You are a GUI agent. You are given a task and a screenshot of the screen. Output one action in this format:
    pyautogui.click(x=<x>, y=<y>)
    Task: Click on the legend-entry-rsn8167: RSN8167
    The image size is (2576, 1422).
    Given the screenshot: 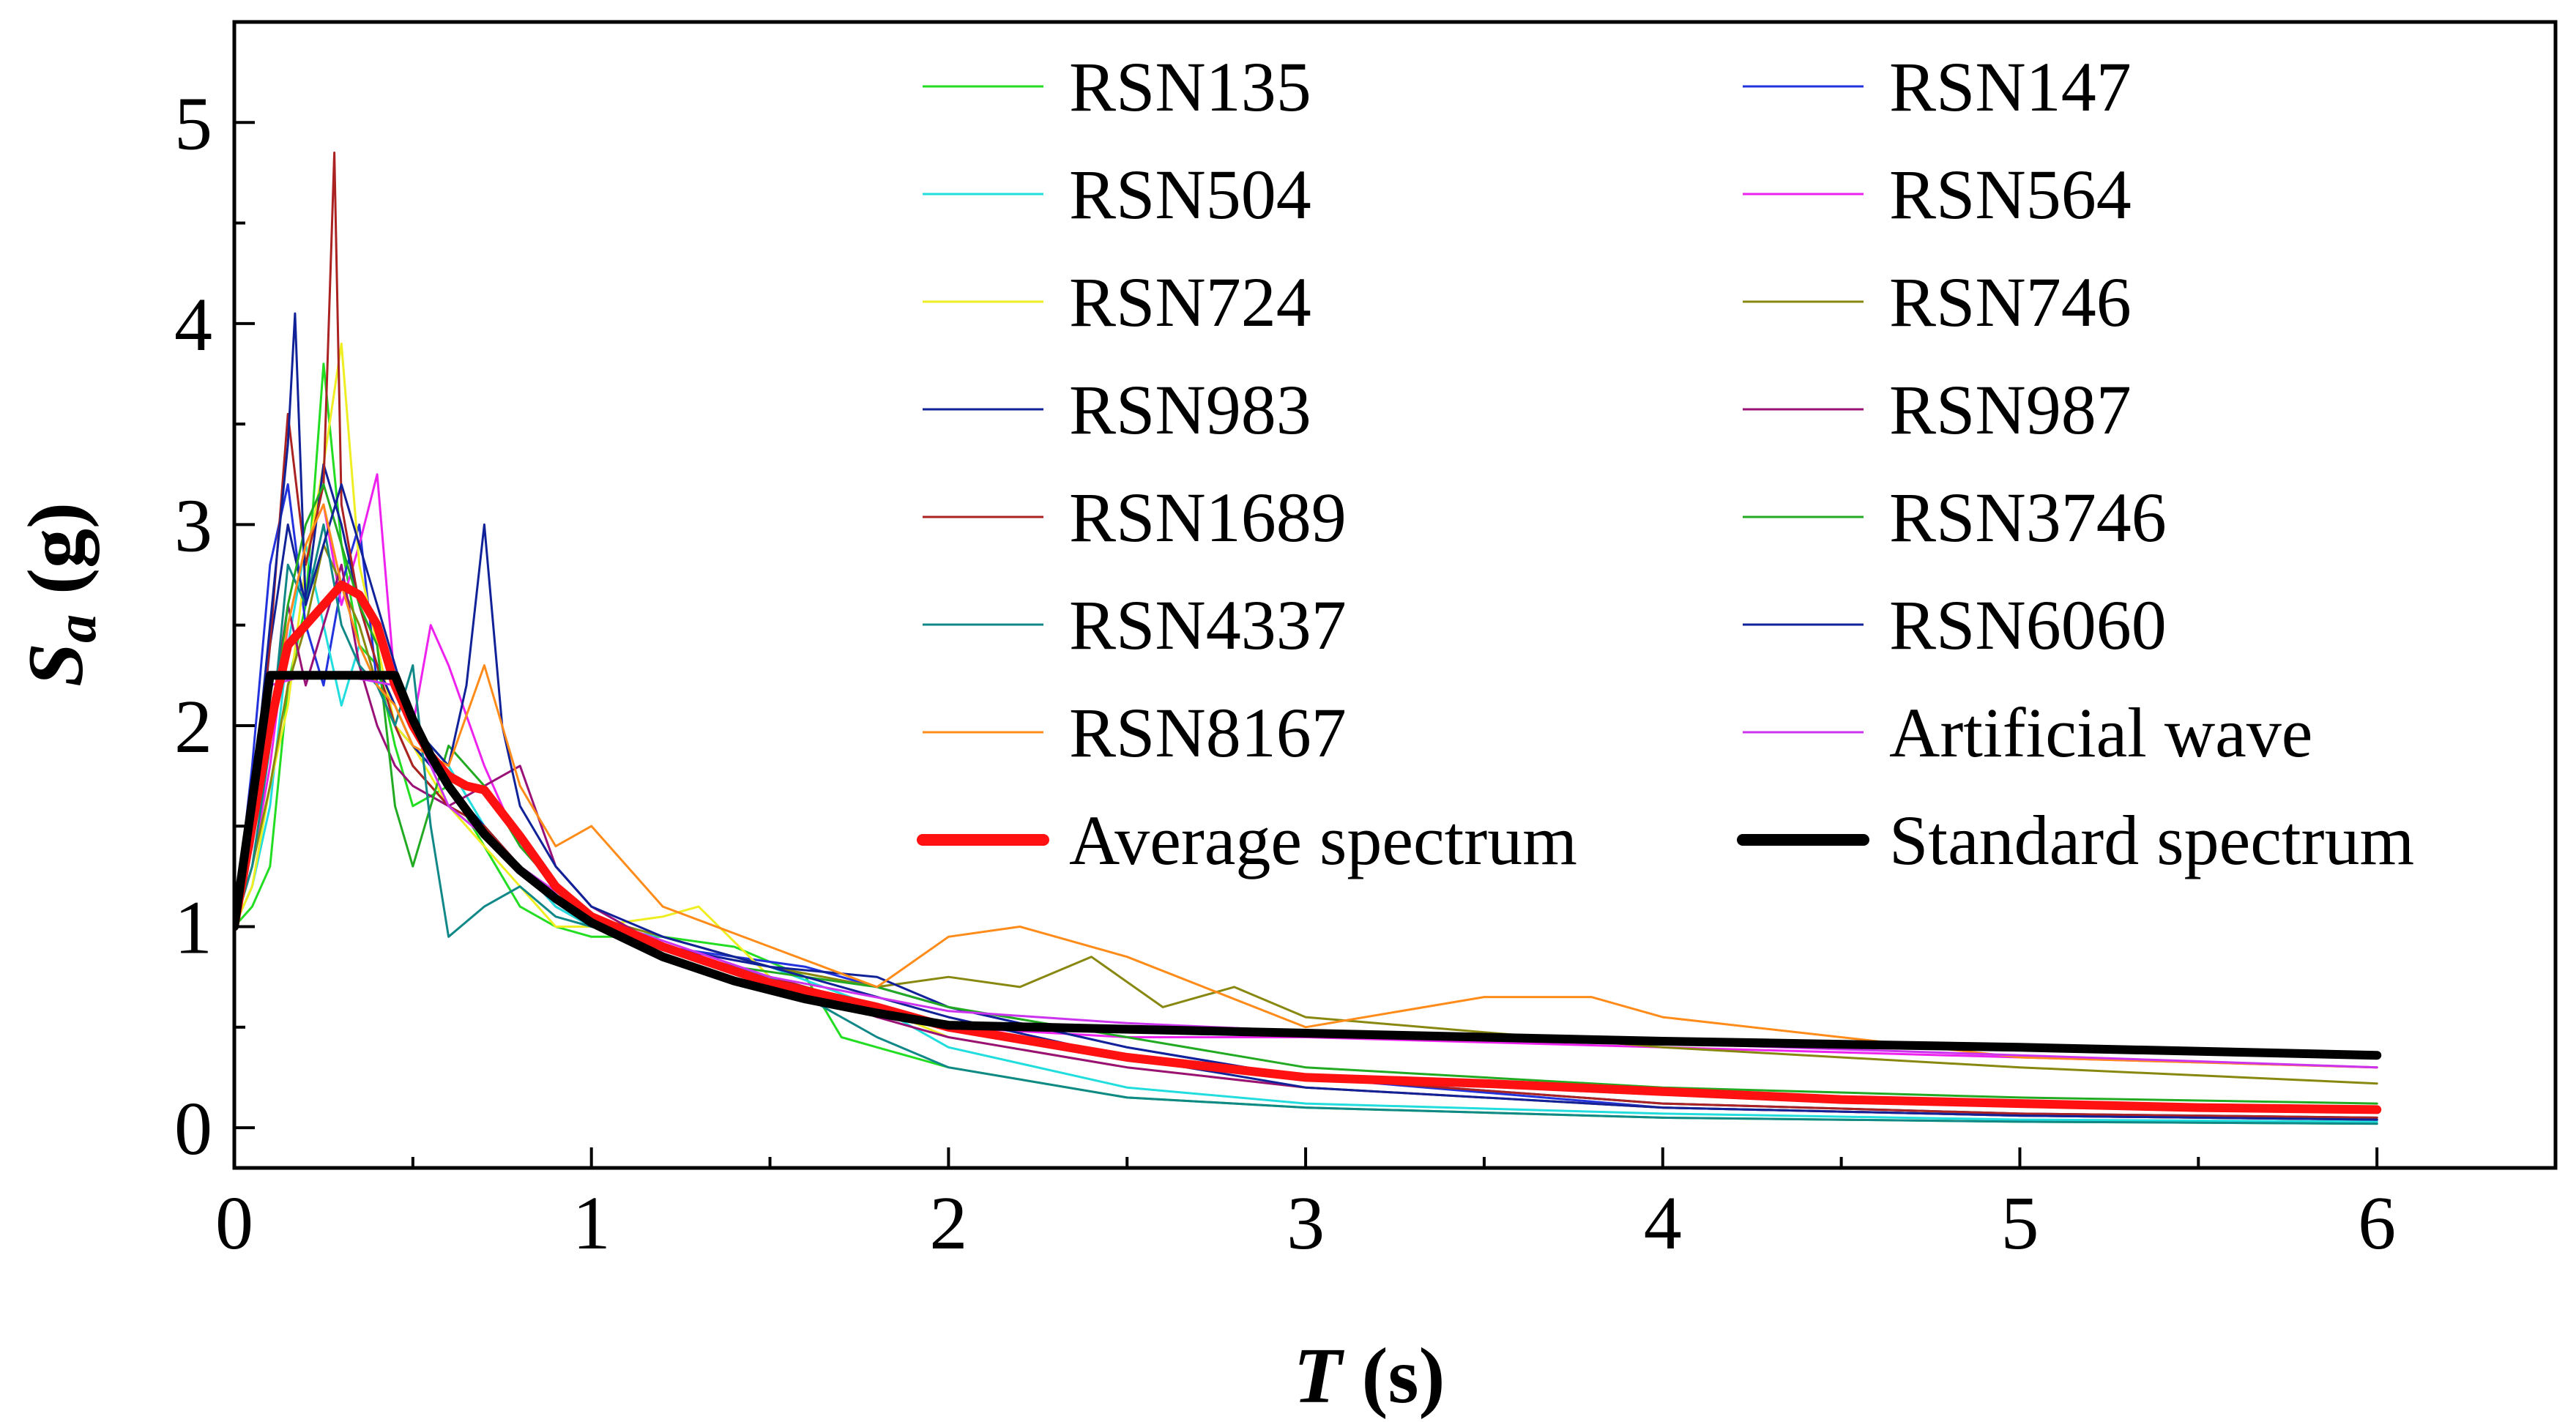 What is the action you would take?
    pyautogui.click(x=1135, y=732)
    